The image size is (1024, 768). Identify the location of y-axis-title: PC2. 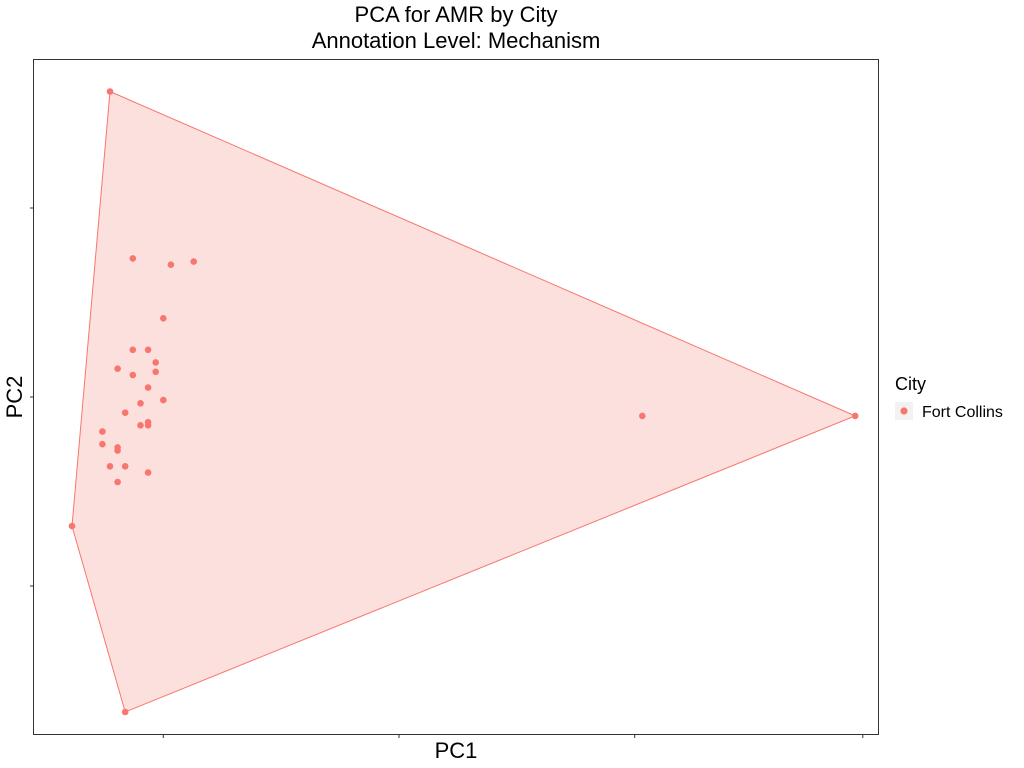
(14, 397).